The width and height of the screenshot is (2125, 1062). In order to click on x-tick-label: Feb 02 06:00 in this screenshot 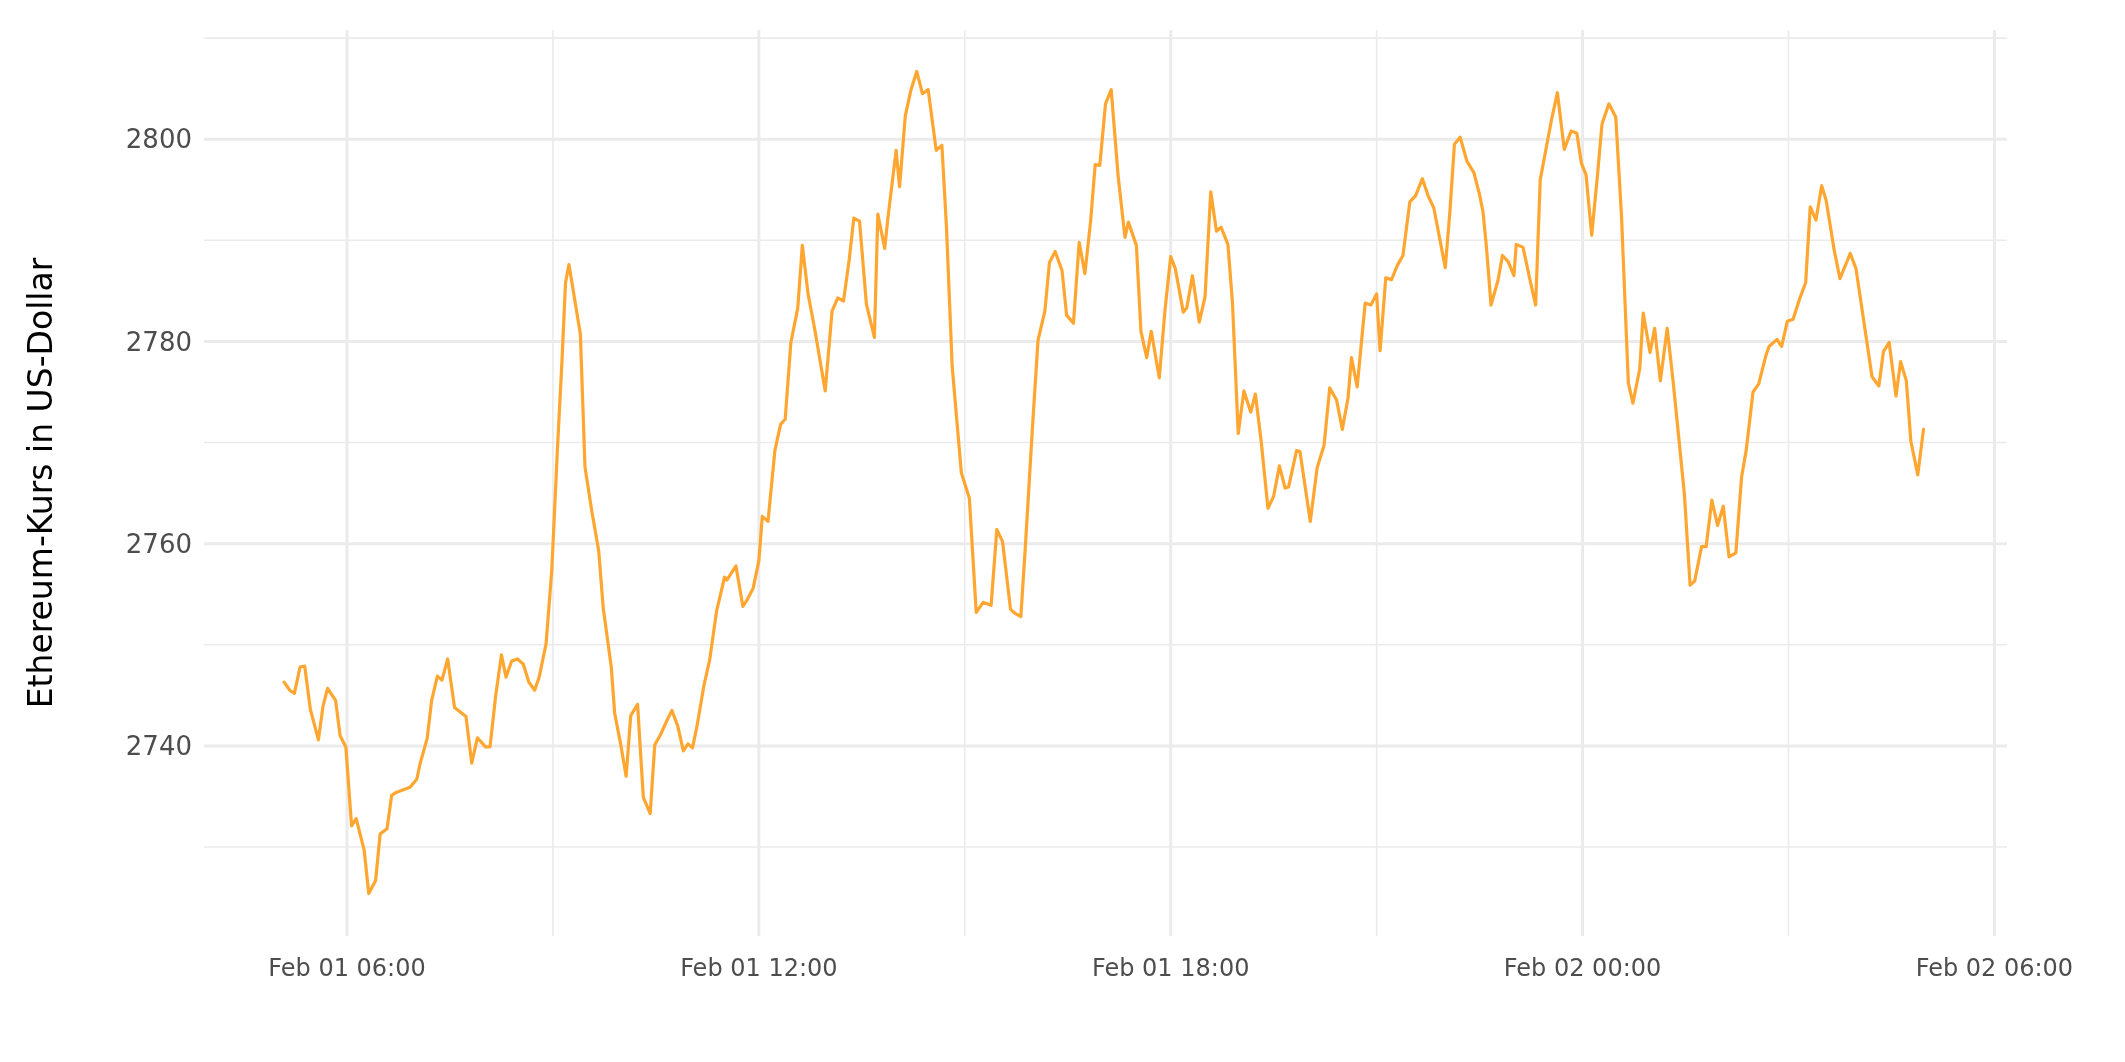, I will do `click(1994, 968)`.